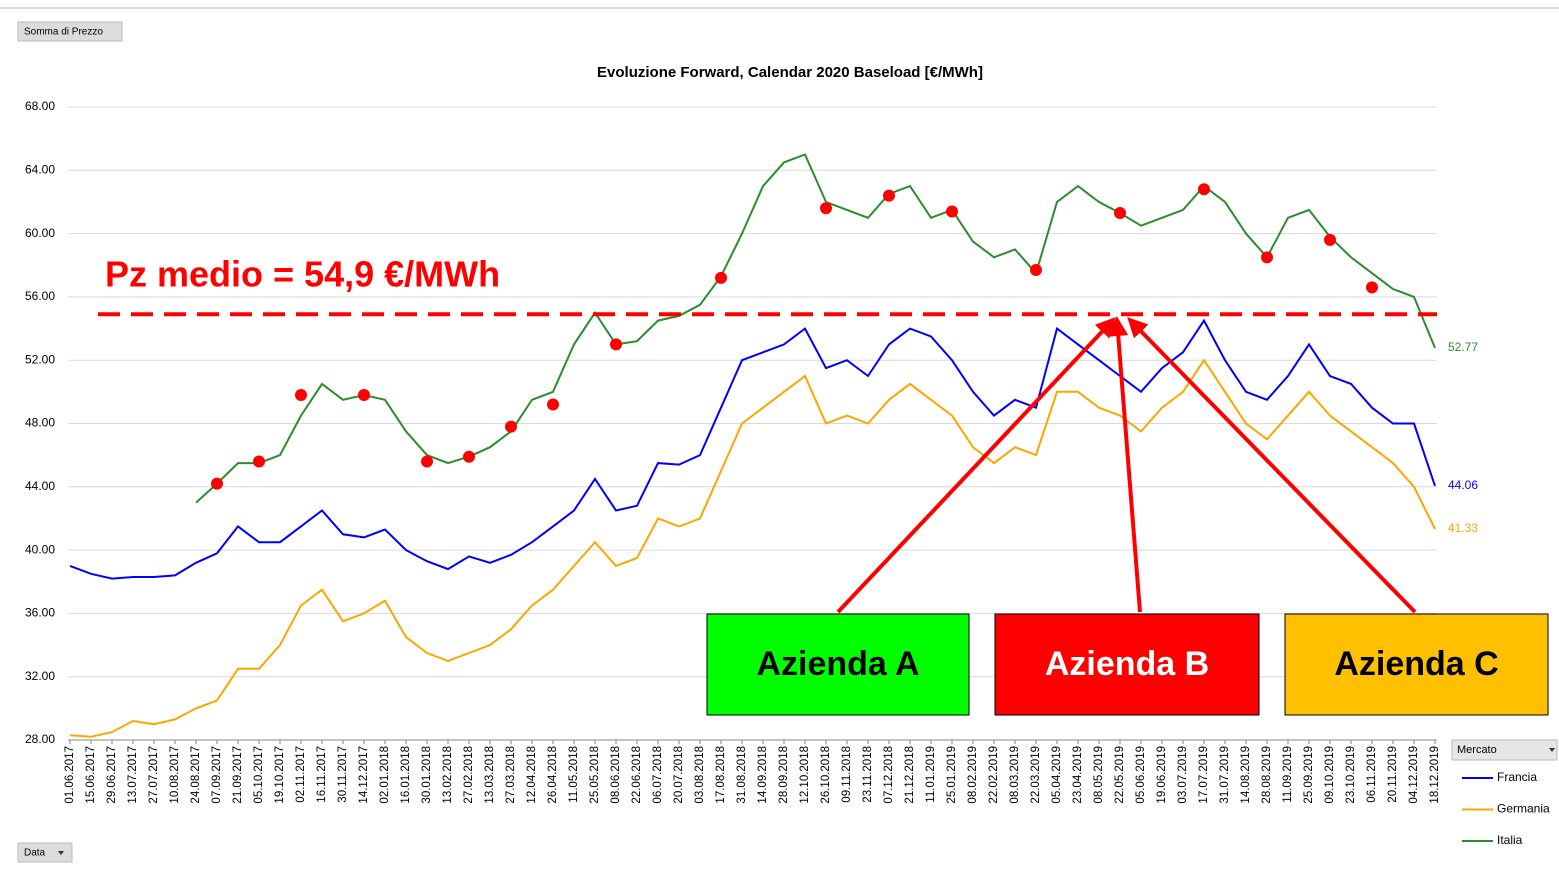  I want to click on x-tick-label: 14.12.2017, so click(364, 775).